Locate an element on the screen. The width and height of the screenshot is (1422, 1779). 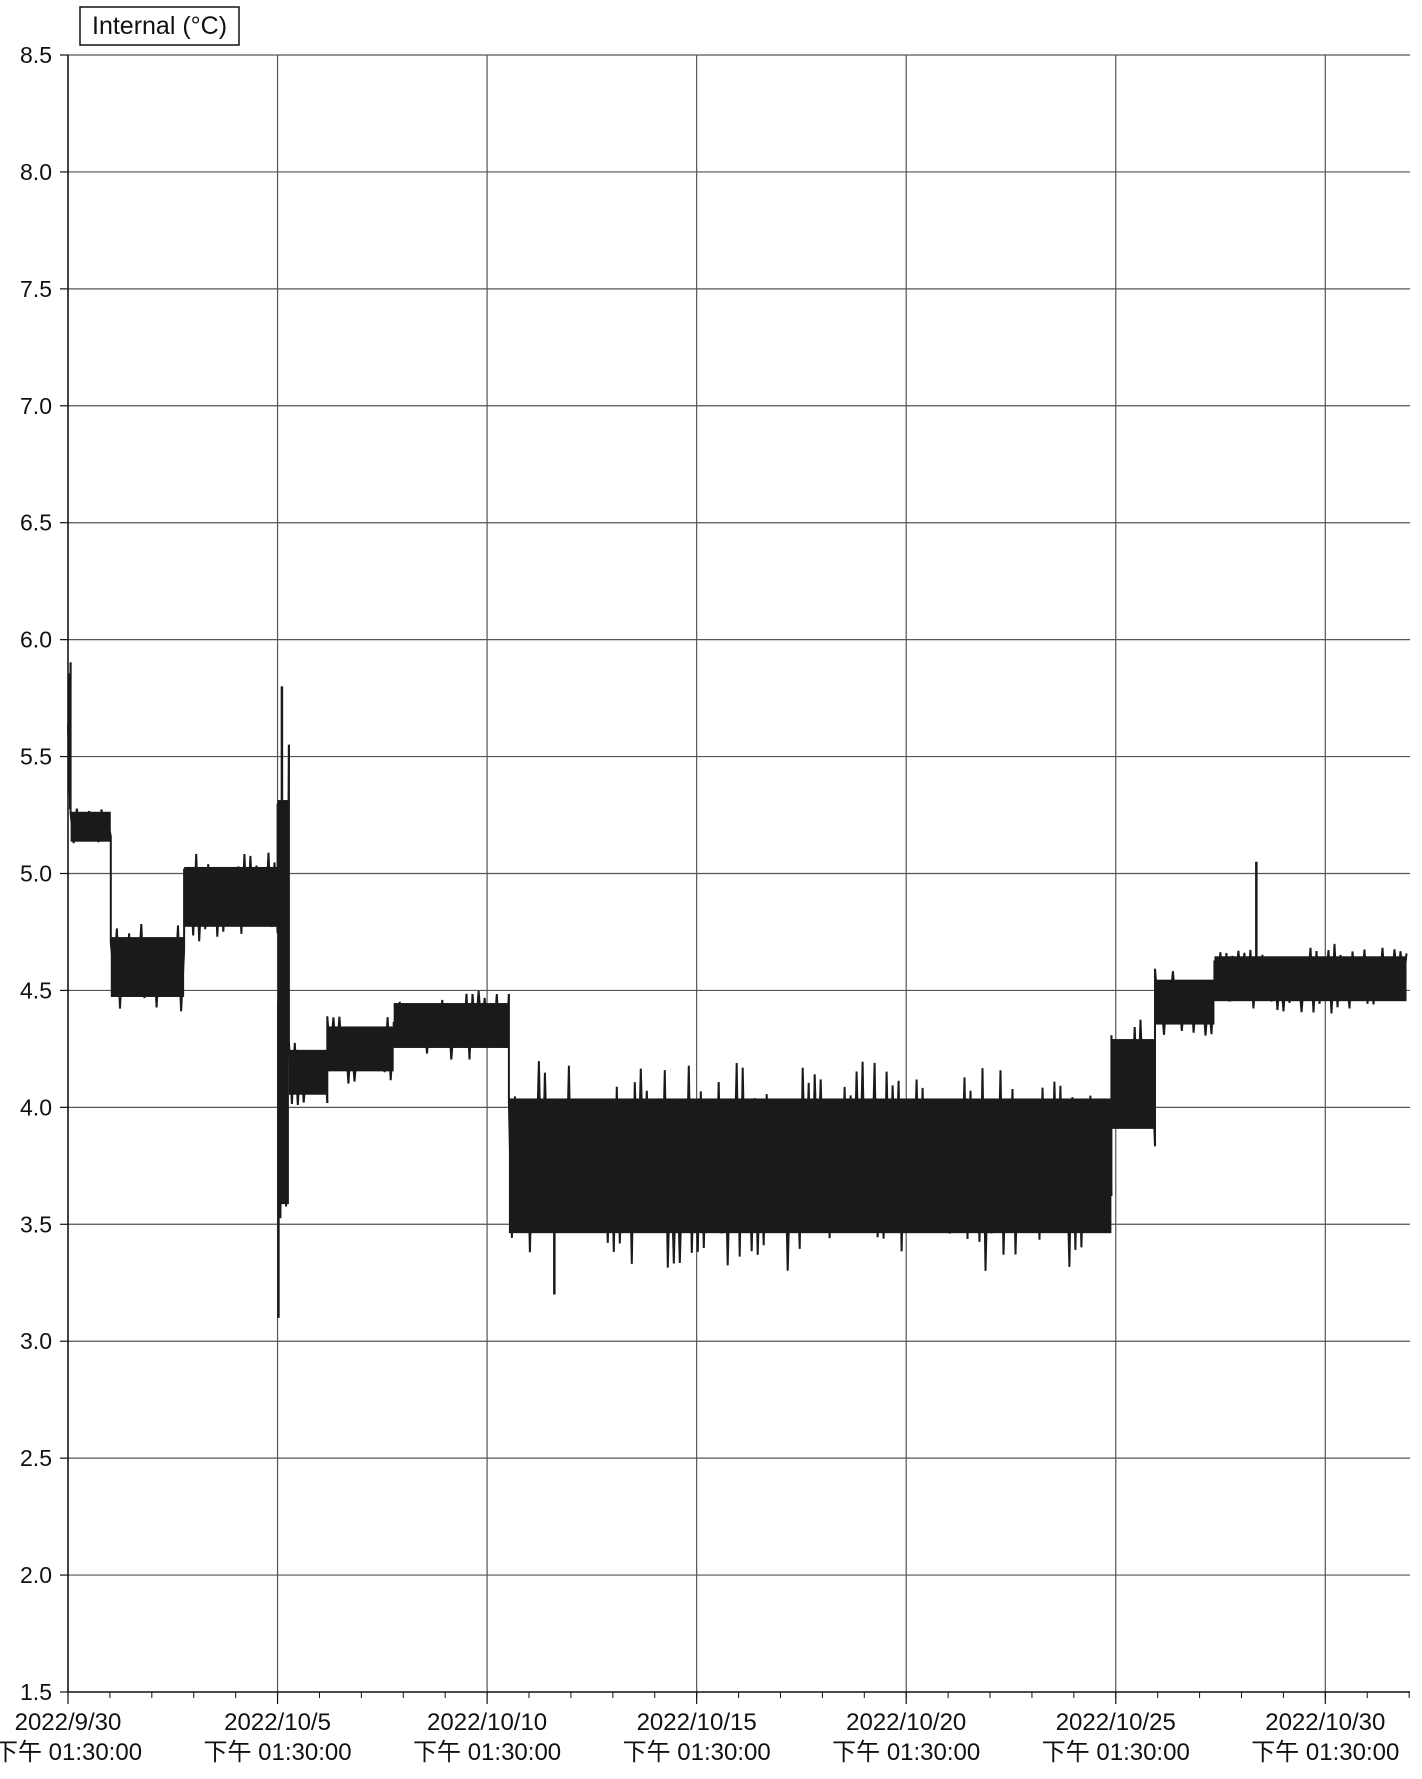
x-tick-label-date: 2022/10/30 is located at coordinates (1325, 1722).